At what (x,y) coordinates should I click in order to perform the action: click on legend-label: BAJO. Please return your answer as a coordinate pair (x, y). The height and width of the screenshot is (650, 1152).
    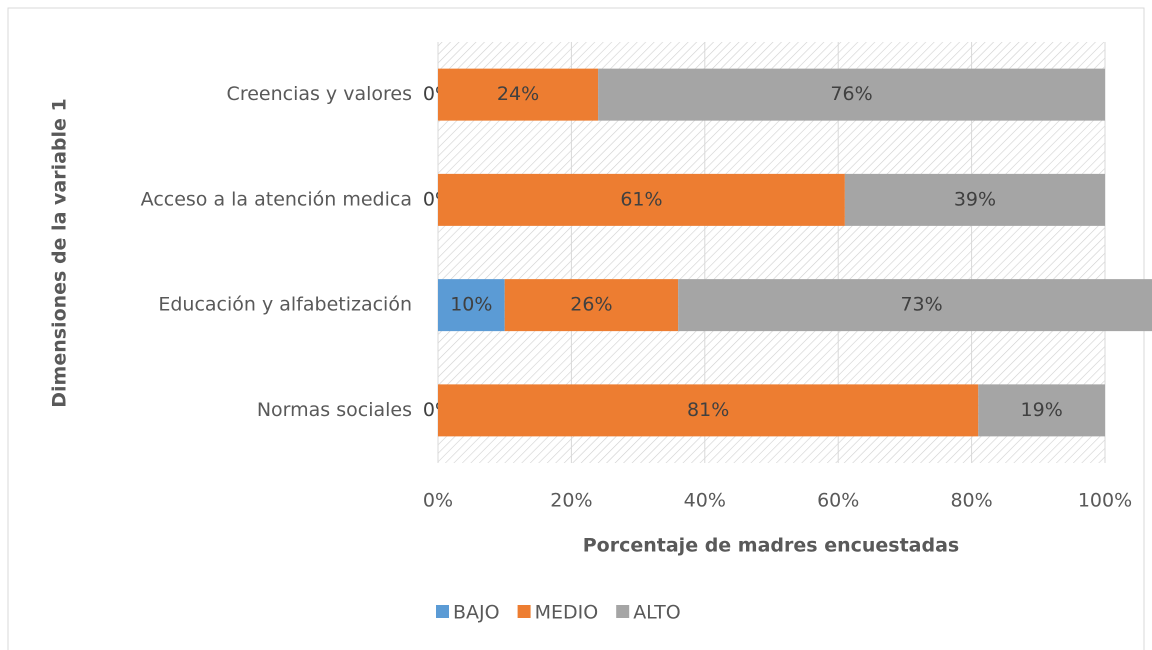
    Looking at the image, I should click on (476, 613).